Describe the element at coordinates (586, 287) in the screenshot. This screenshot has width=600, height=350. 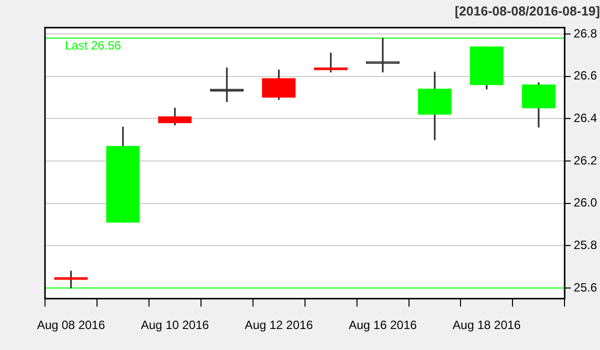
I see `y-tick-label: 25.6` at that location.